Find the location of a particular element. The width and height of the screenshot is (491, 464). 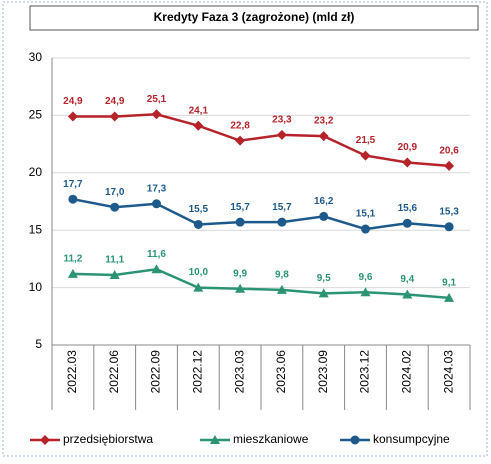

data-label: 11,6 is located at coordinates (156, 254).